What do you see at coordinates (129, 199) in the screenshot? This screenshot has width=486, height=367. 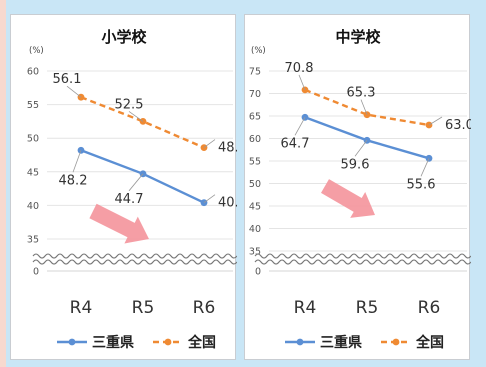 I see `data-label: 44.7` at bounding box center [129, 199].